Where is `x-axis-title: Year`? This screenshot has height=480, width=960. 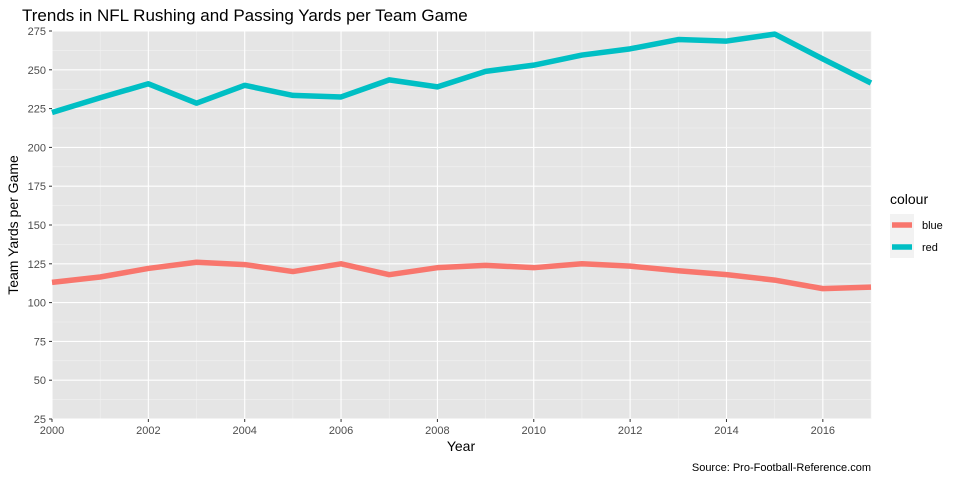
x-axis-title: Year is located at coordinates (461, 446).